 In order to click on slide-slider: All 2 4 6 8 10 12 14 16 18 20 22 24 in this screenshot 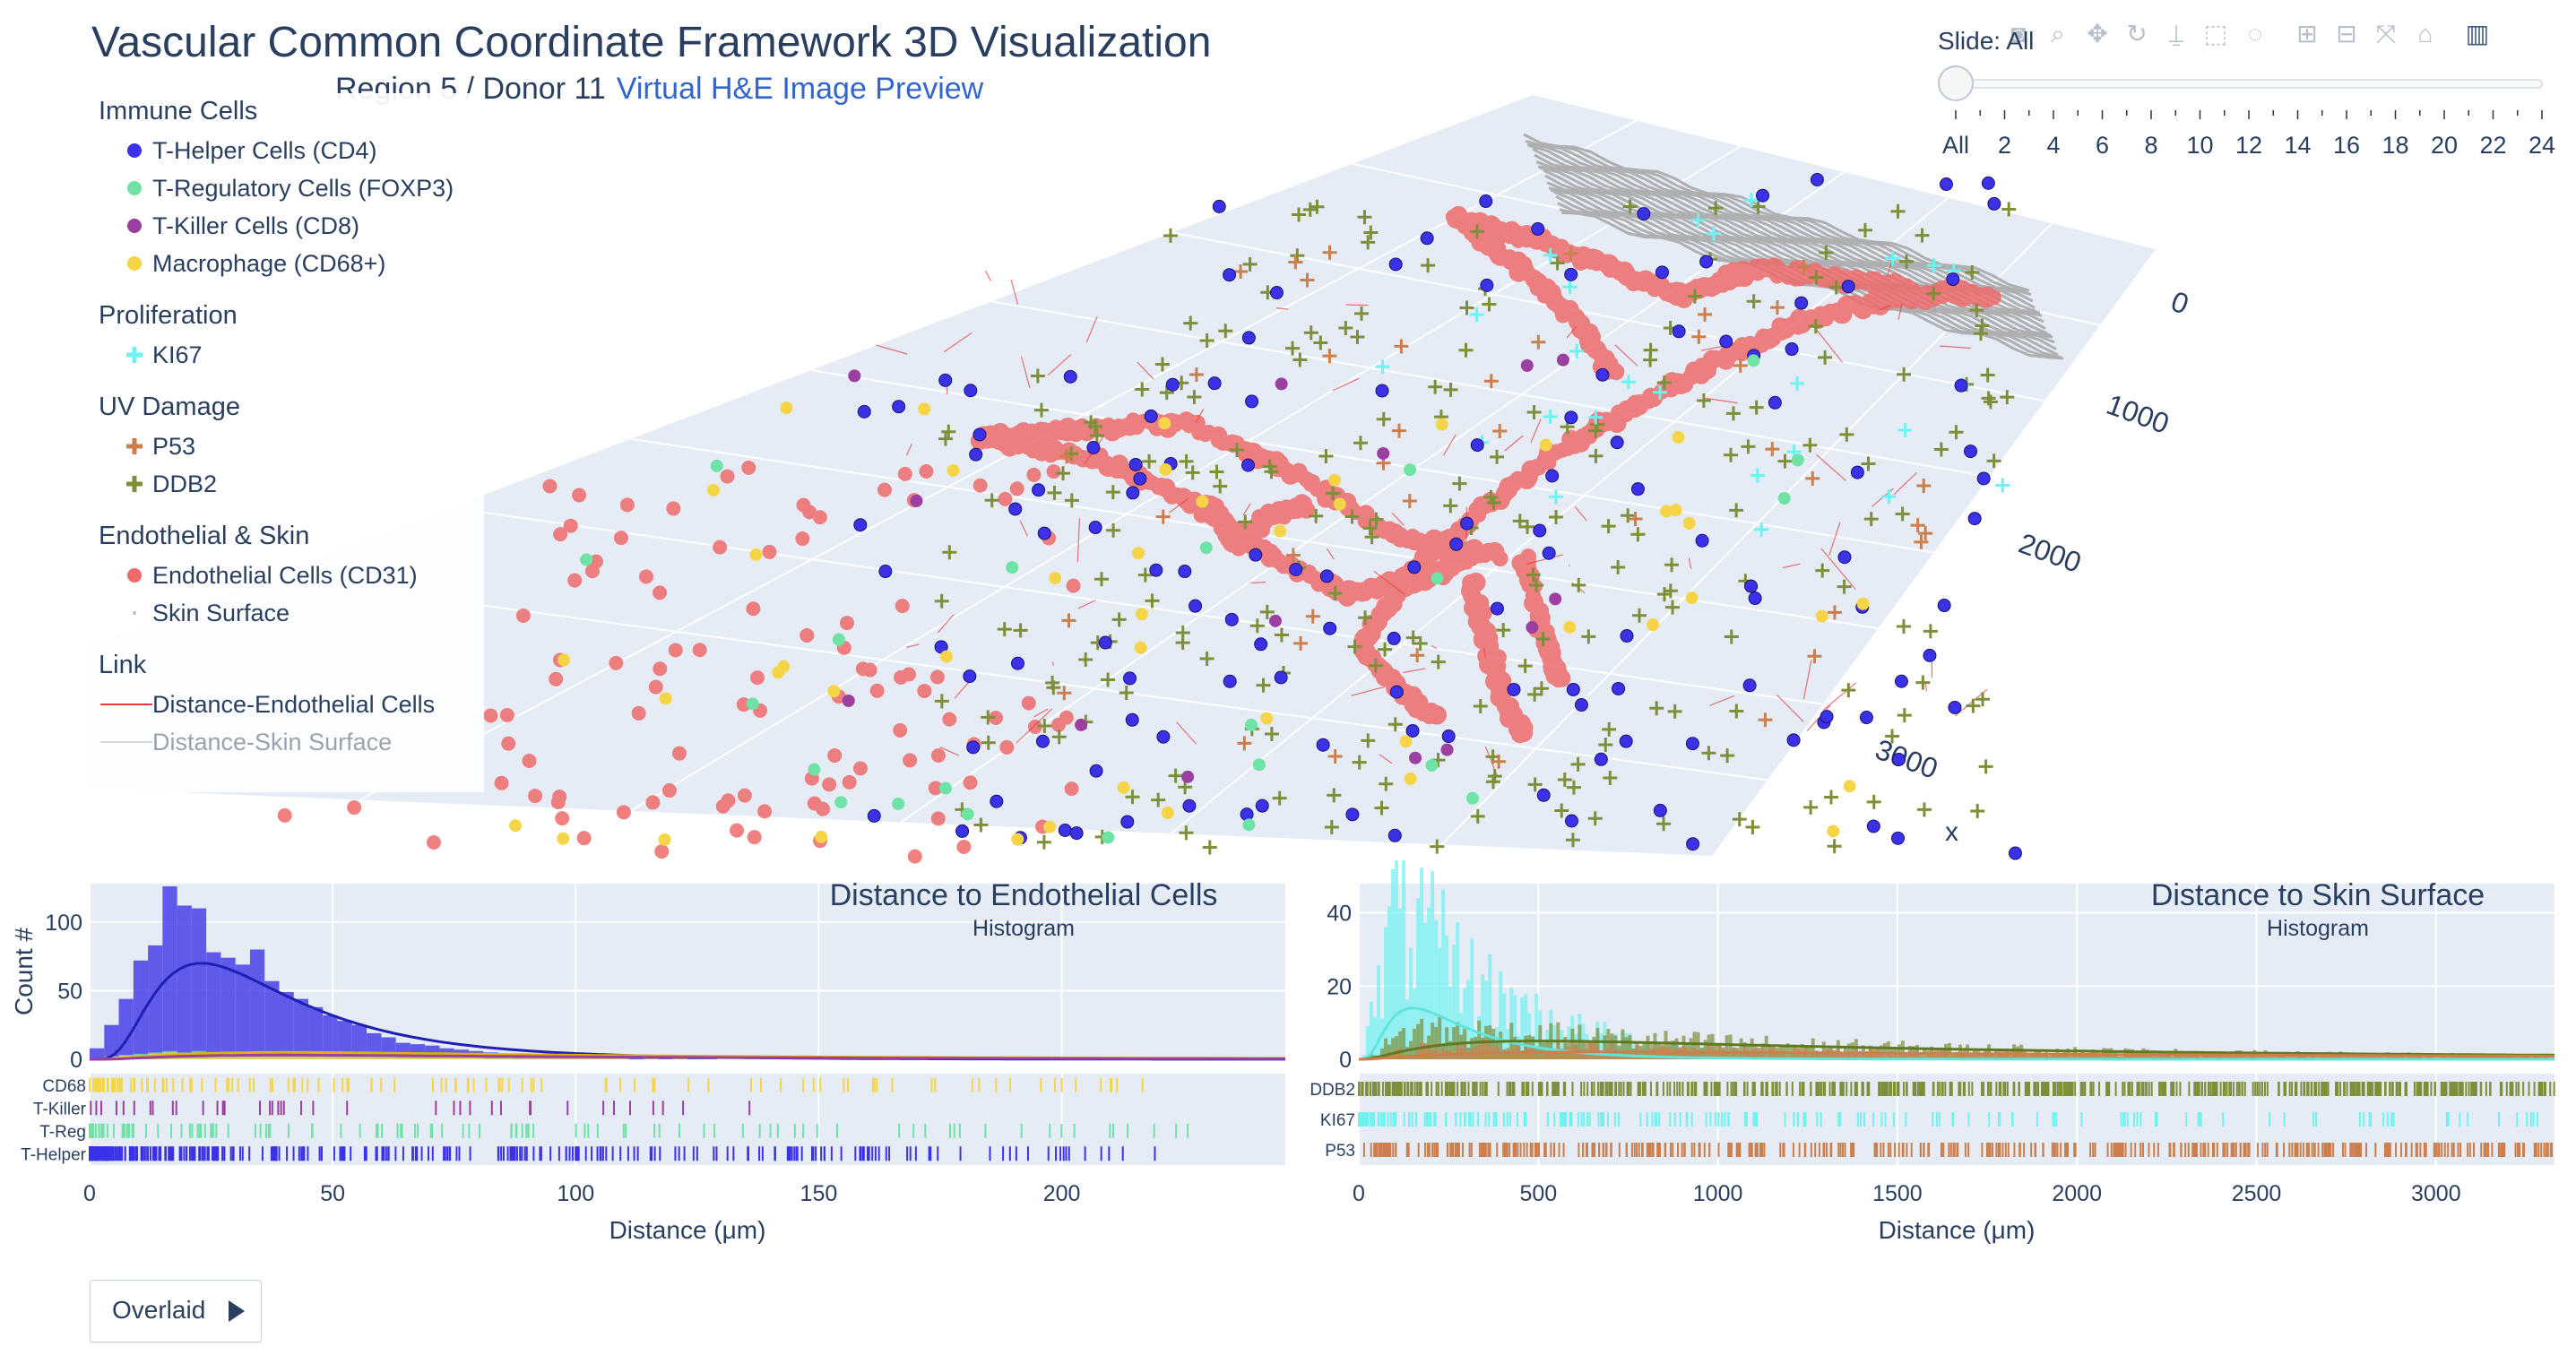, I will do `click(2249, 101)`.